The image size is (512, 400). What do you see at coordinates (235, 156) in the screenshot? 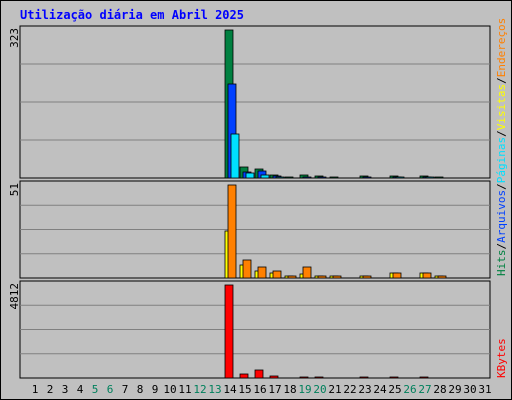
I see `bar-páginas-day-14` at bounding box center [235, 156].